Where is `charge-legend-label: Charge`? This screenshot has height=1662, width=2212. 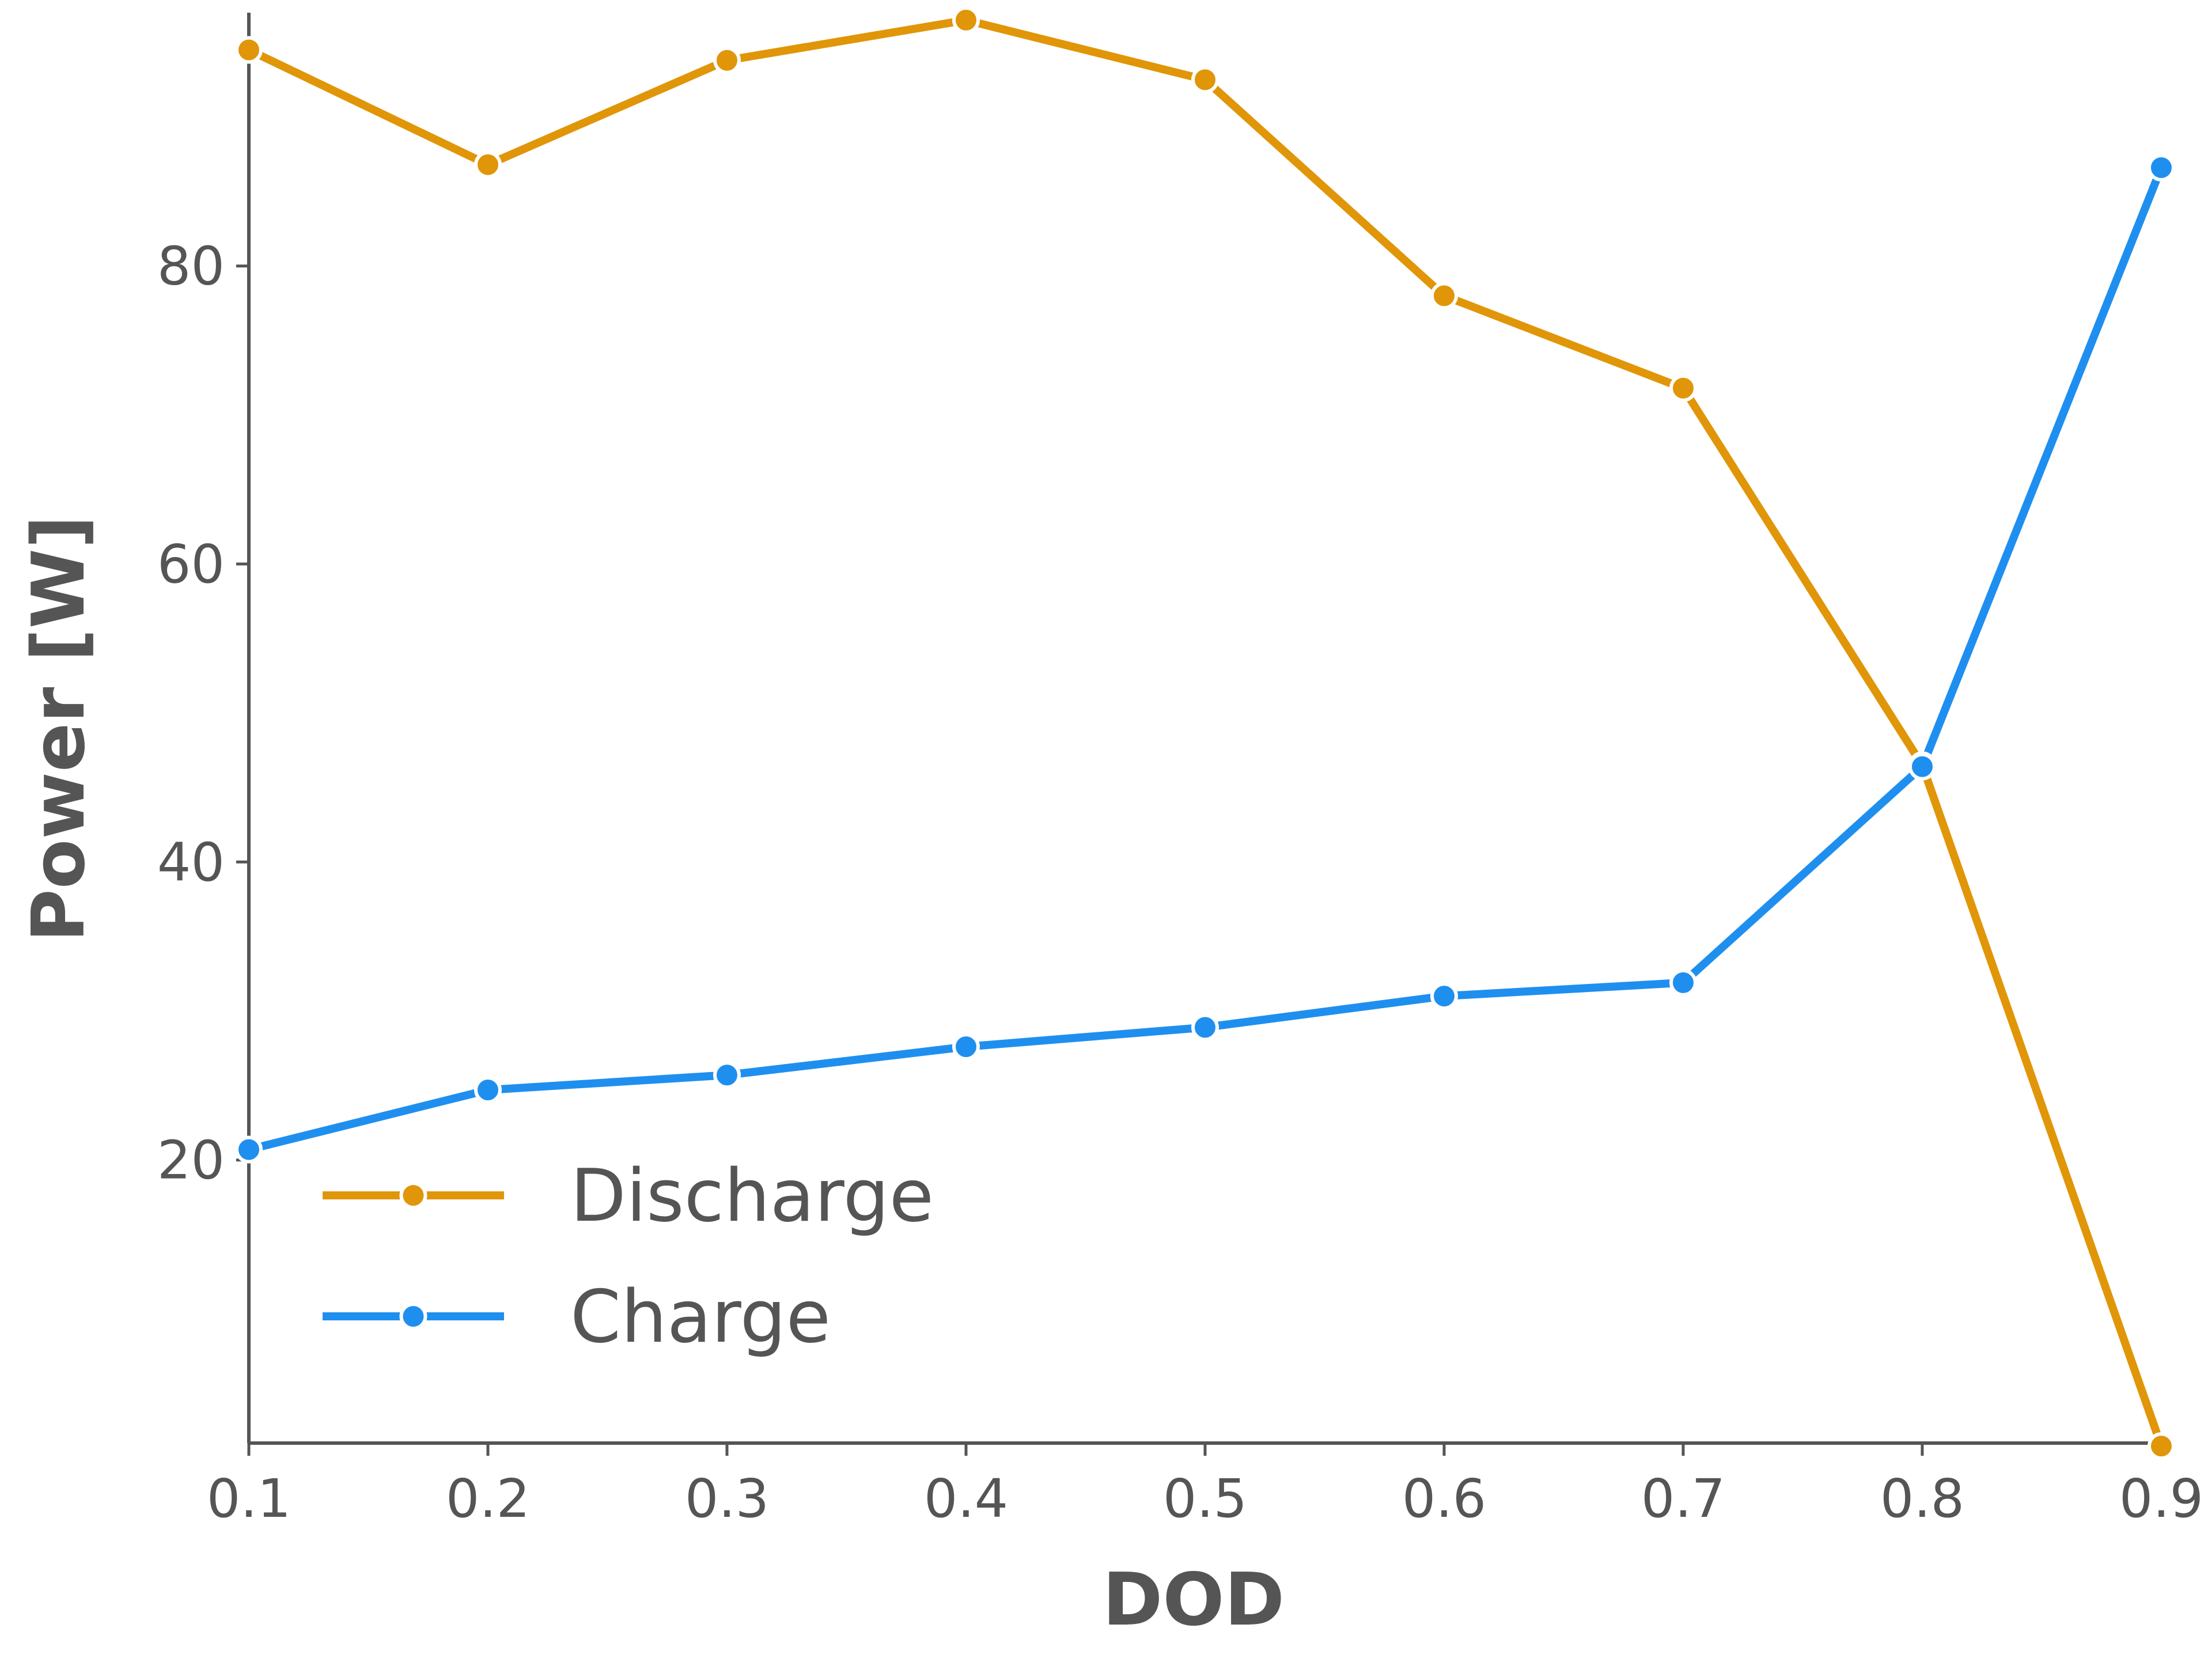
charge-legend-label: Charge is located at coordinates (700, 1316).